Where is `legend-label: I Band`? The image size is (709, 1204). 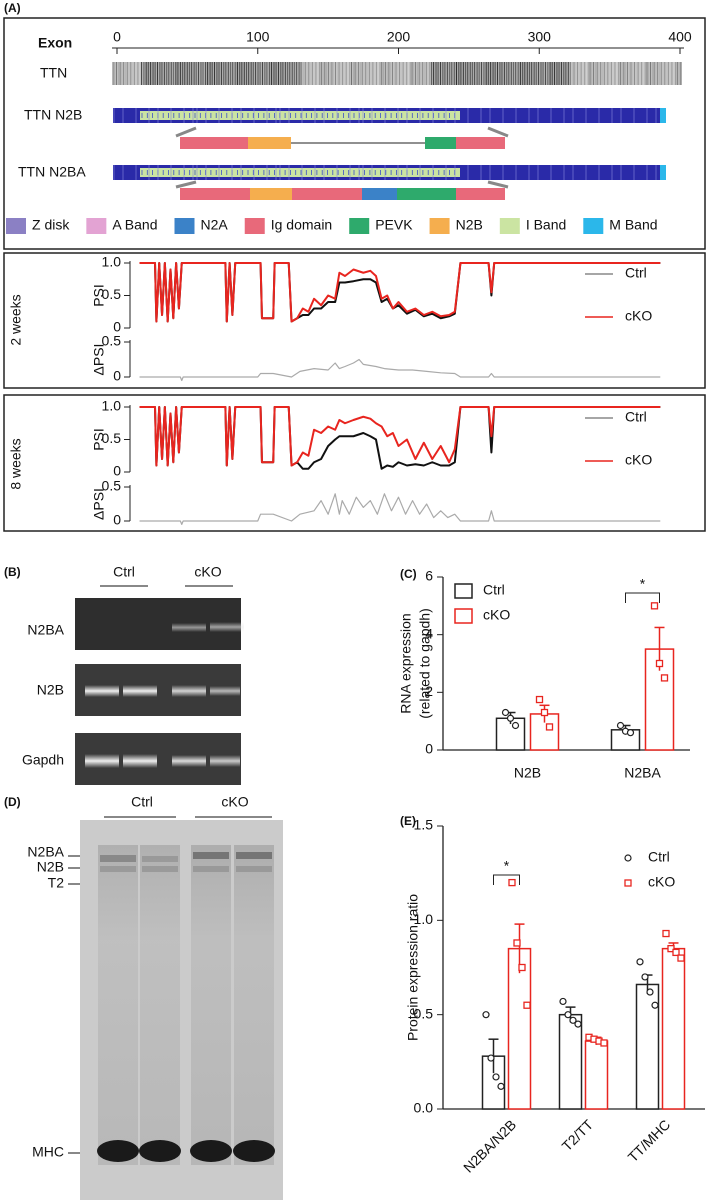 legend-label: I Band is located at coordinates (546, 225).